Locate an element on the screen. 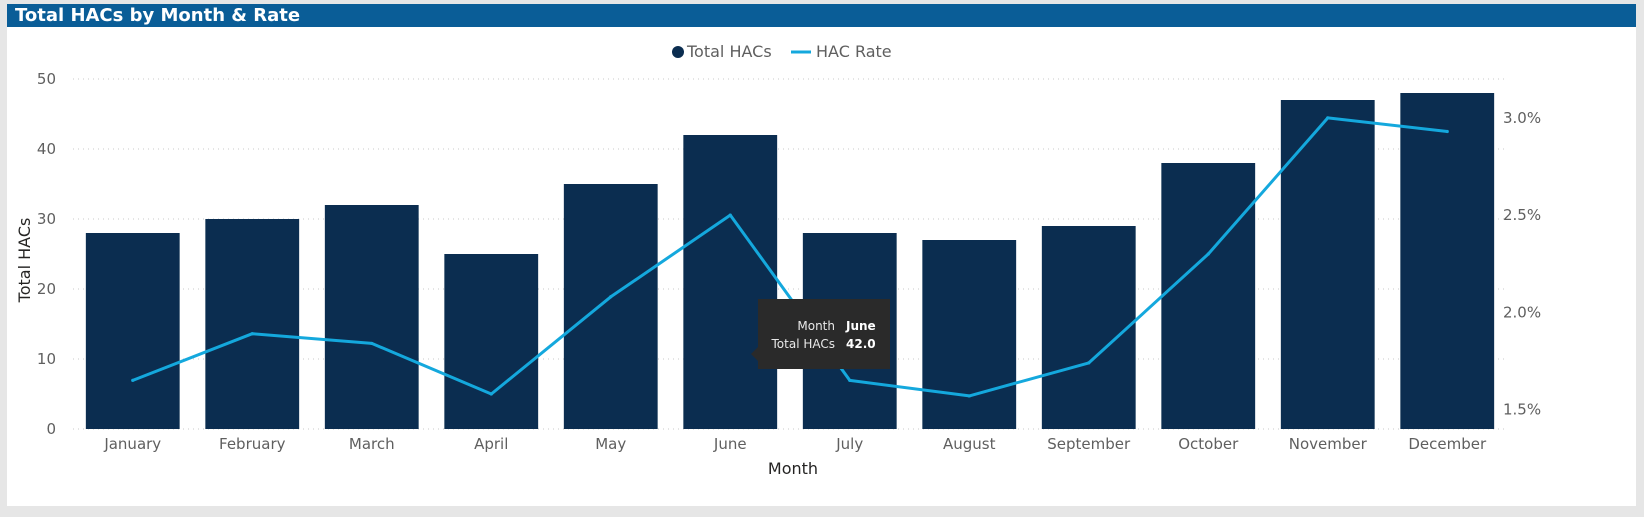 The width and height of the screenshot is (1644, 517). x-tick-label: January is located at coordinates (132, 444).